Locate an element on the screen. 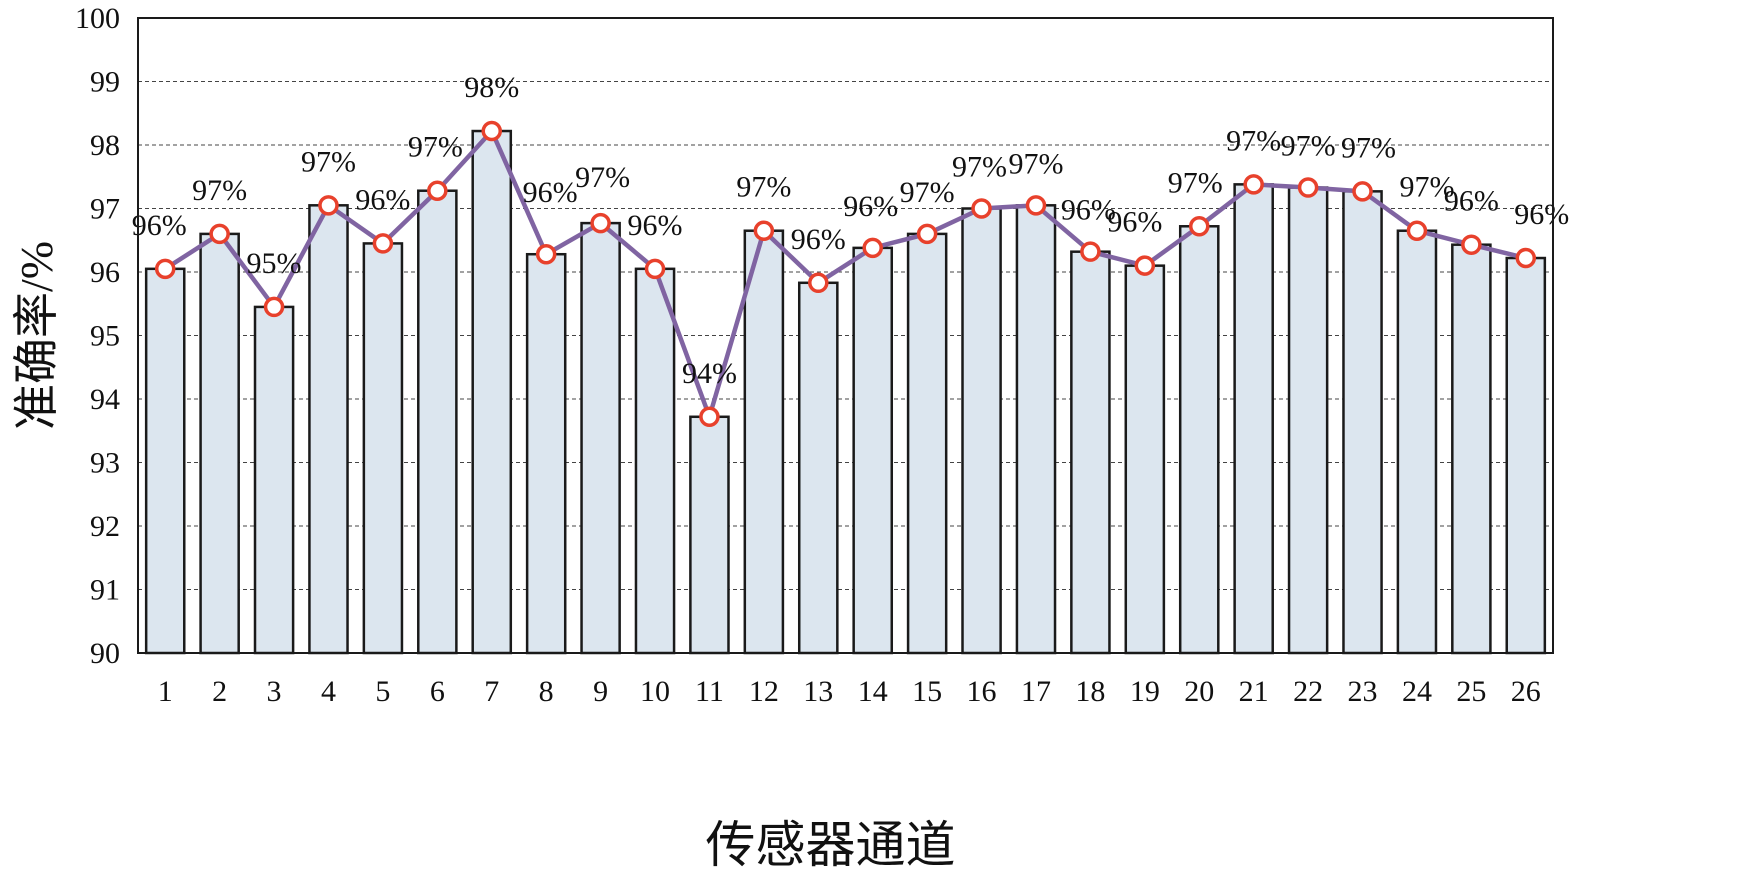  x-tick-label: 8 is located at coordinates (546, 691).